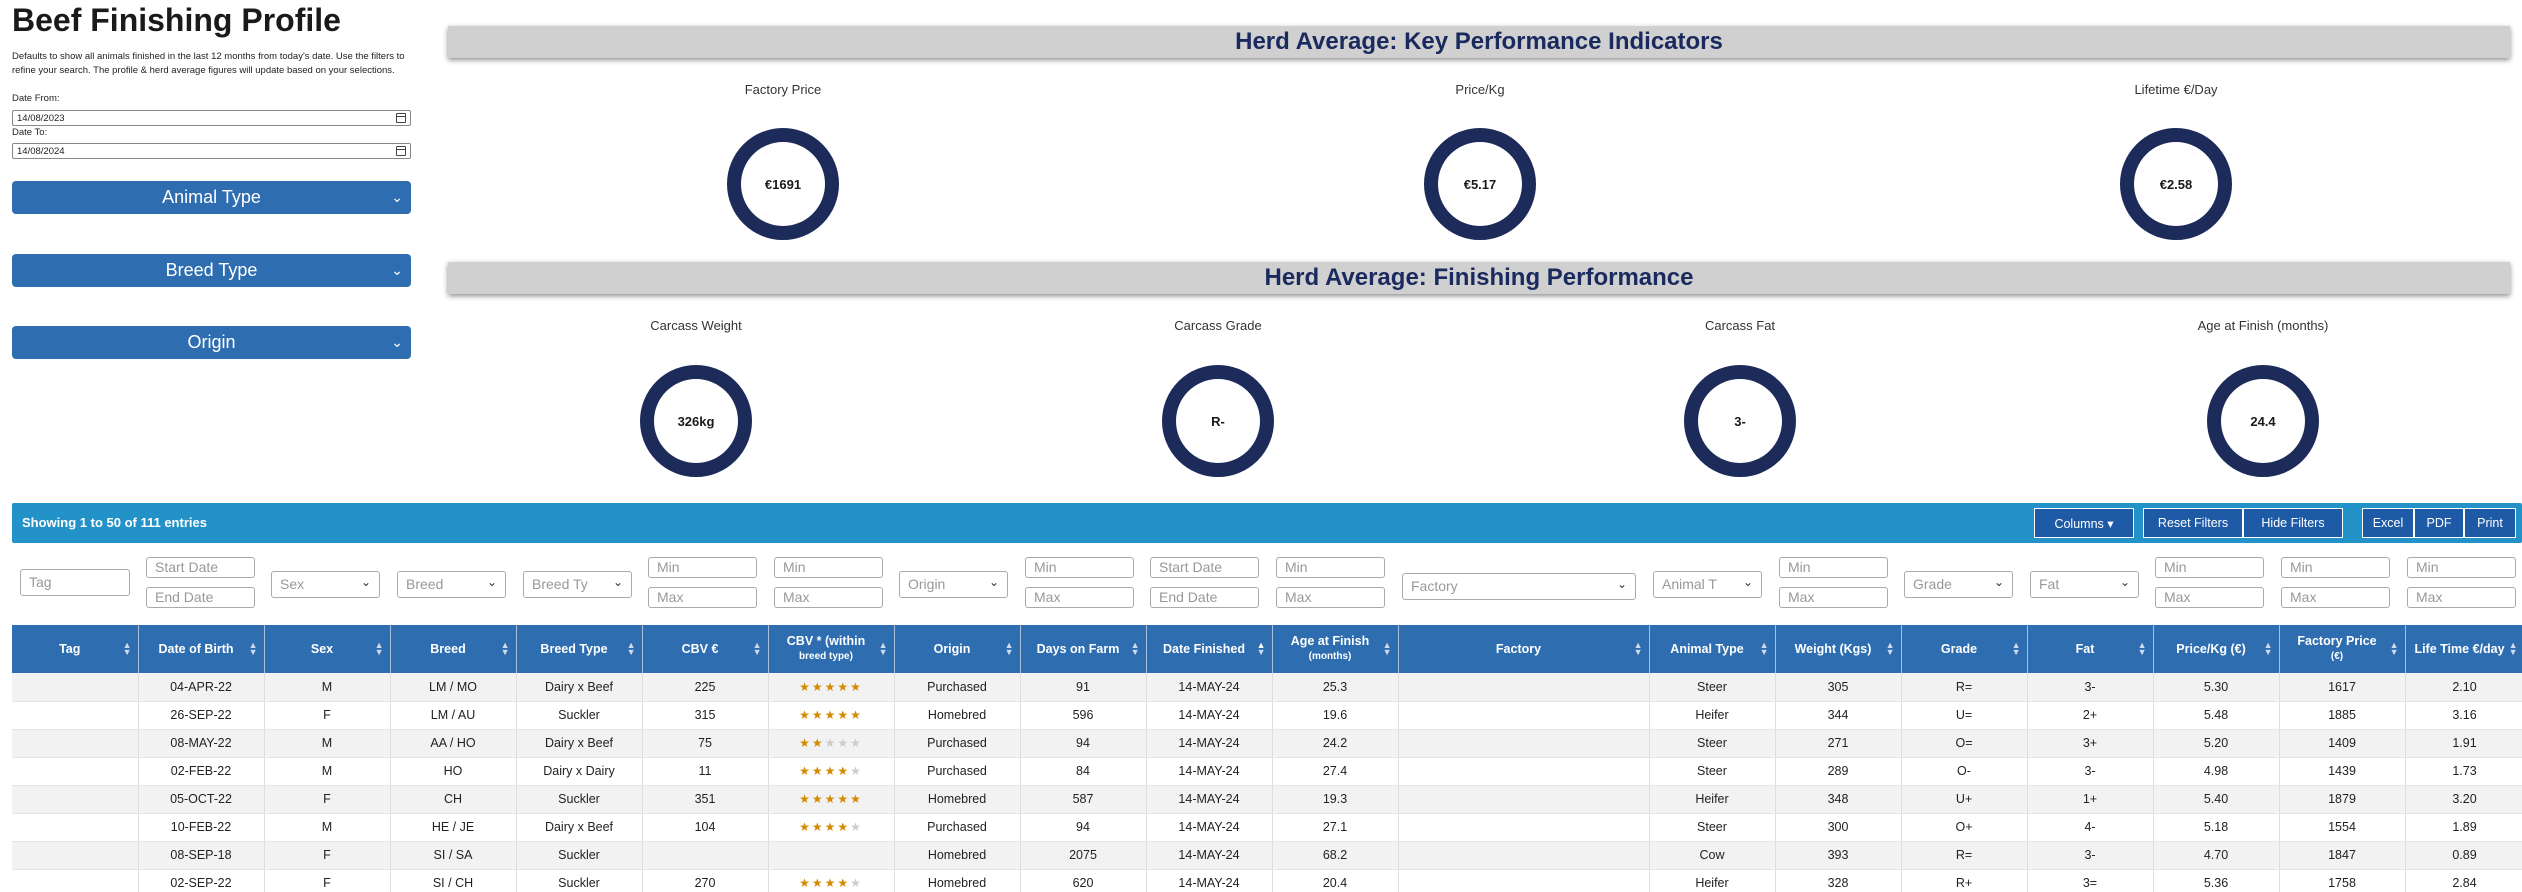 This screenshot has width=2522, height=892. What do you see at coordinates (327, 743) in the screenshot?
I see `sex-cell: M` at bounding box center [327, 743].